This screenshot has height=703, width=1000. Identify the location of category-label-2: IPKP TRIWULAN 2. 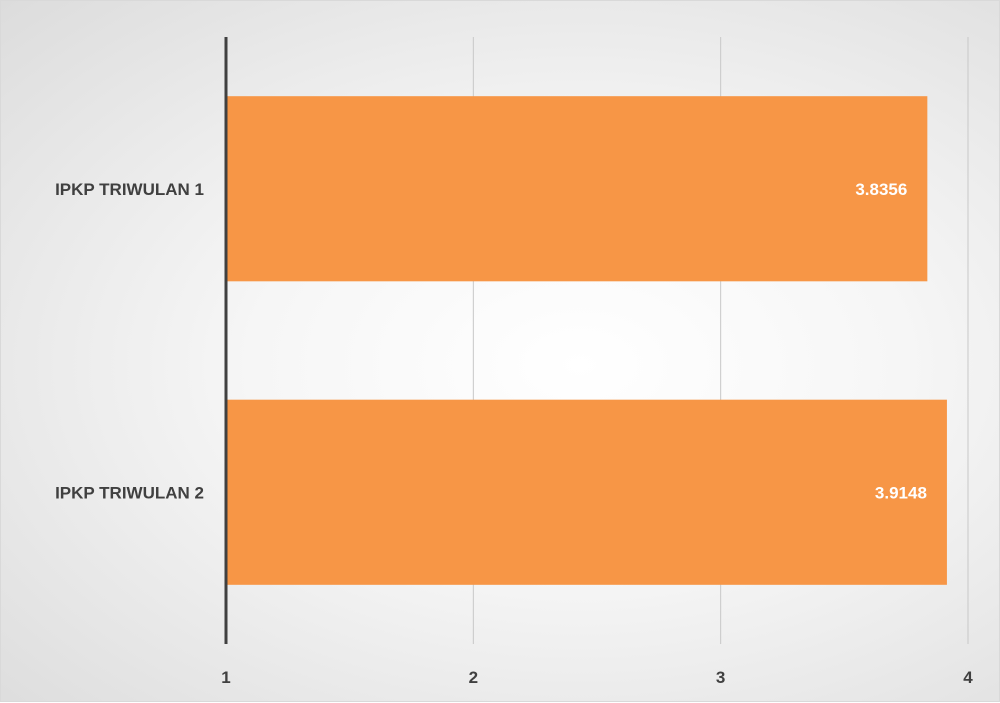
(129, 492).